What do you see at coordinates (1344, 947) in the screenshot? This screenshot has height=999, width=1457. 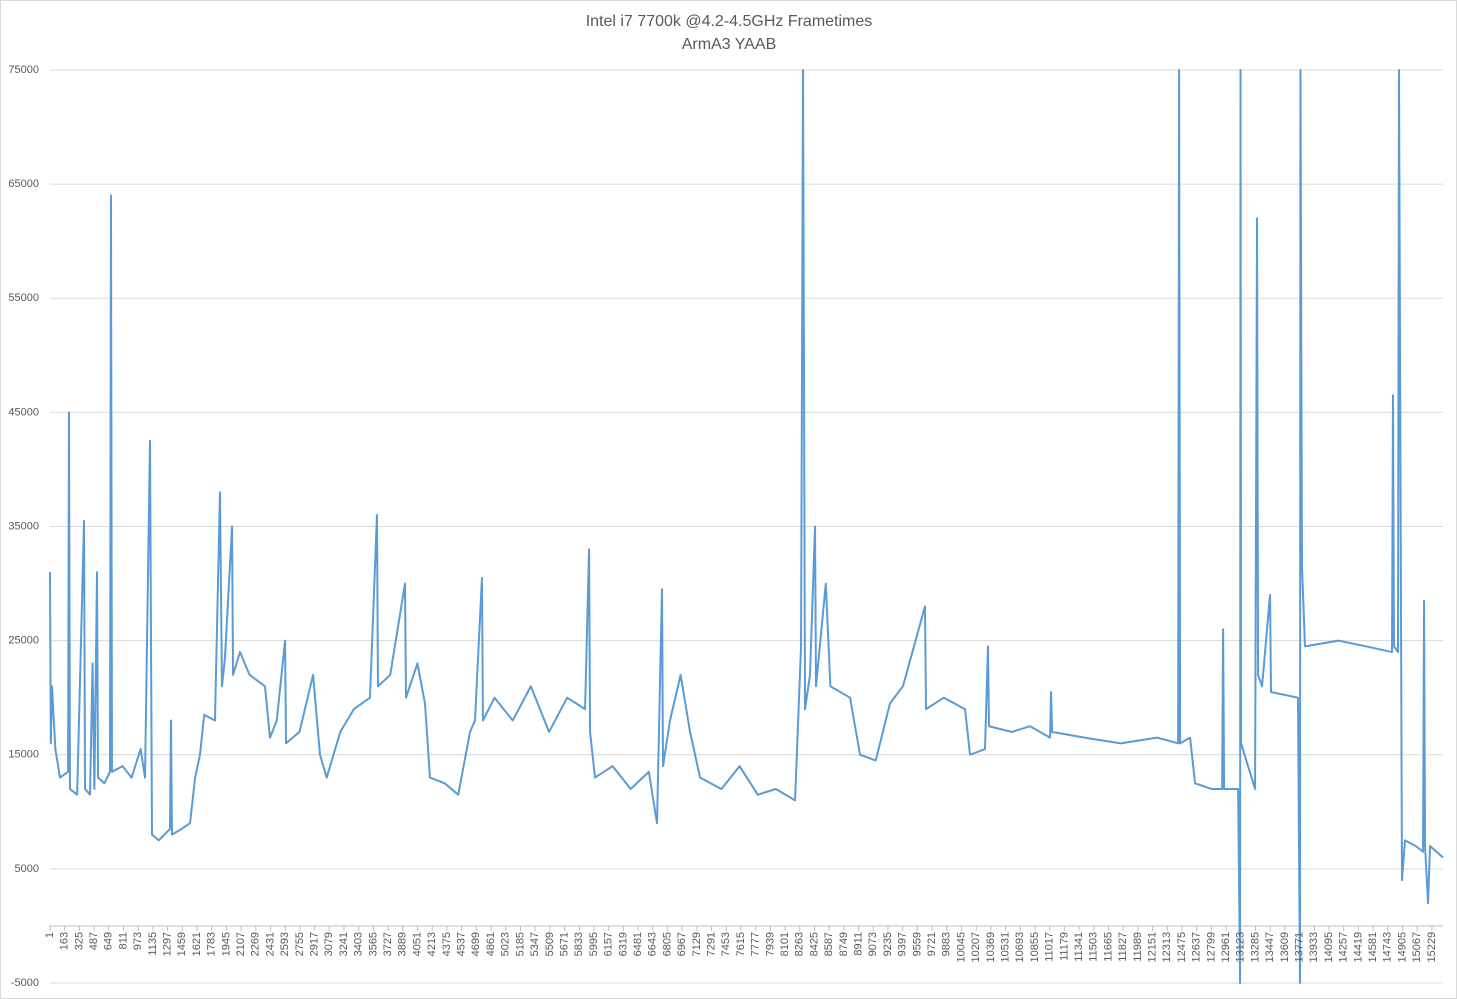 I see `x-tick-label: 14257` at bounding box center [1344, 947].